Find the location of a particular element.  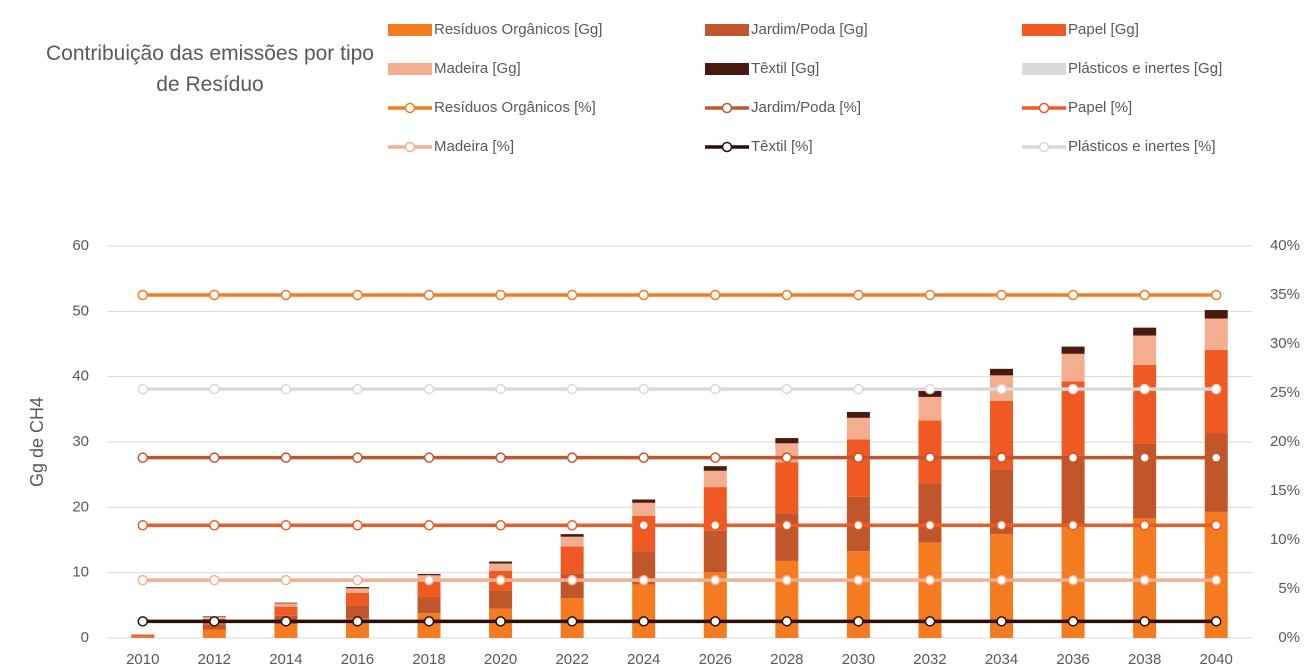

legend-label: Plásticos e inertes [Gg] is located at coordinates (1145, 68).